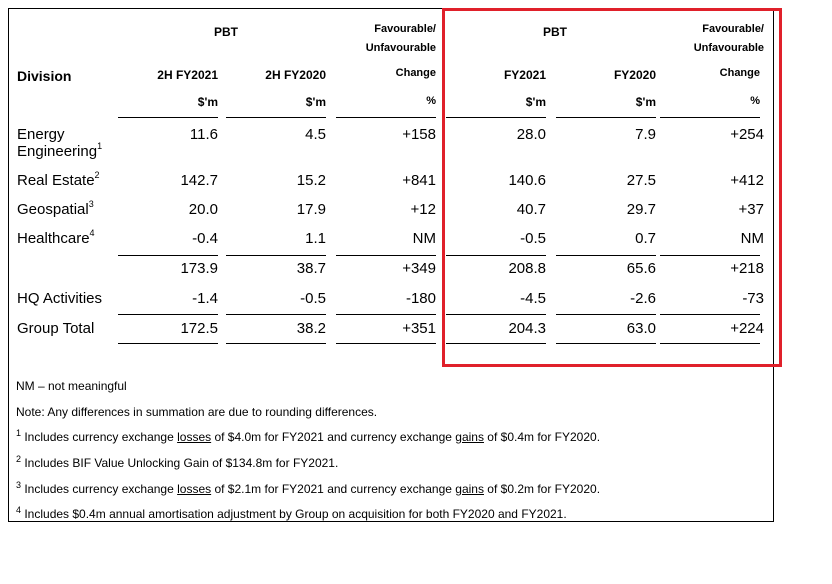 Image resolution: width=832 pixels, height=584 pixels. I want to click on row-label: Geospatial3, so click(55, 209).